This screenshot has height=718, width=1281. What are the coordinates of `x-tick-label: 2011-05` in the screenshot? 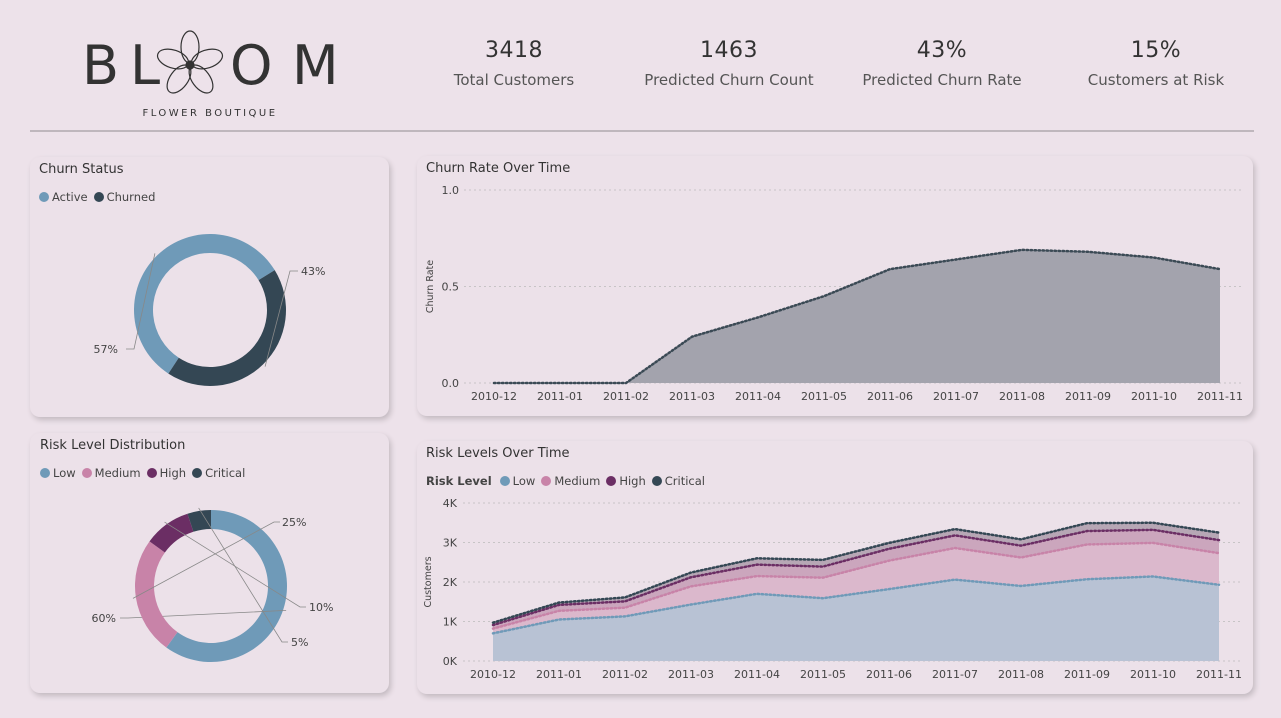 It's located at (823, 674).